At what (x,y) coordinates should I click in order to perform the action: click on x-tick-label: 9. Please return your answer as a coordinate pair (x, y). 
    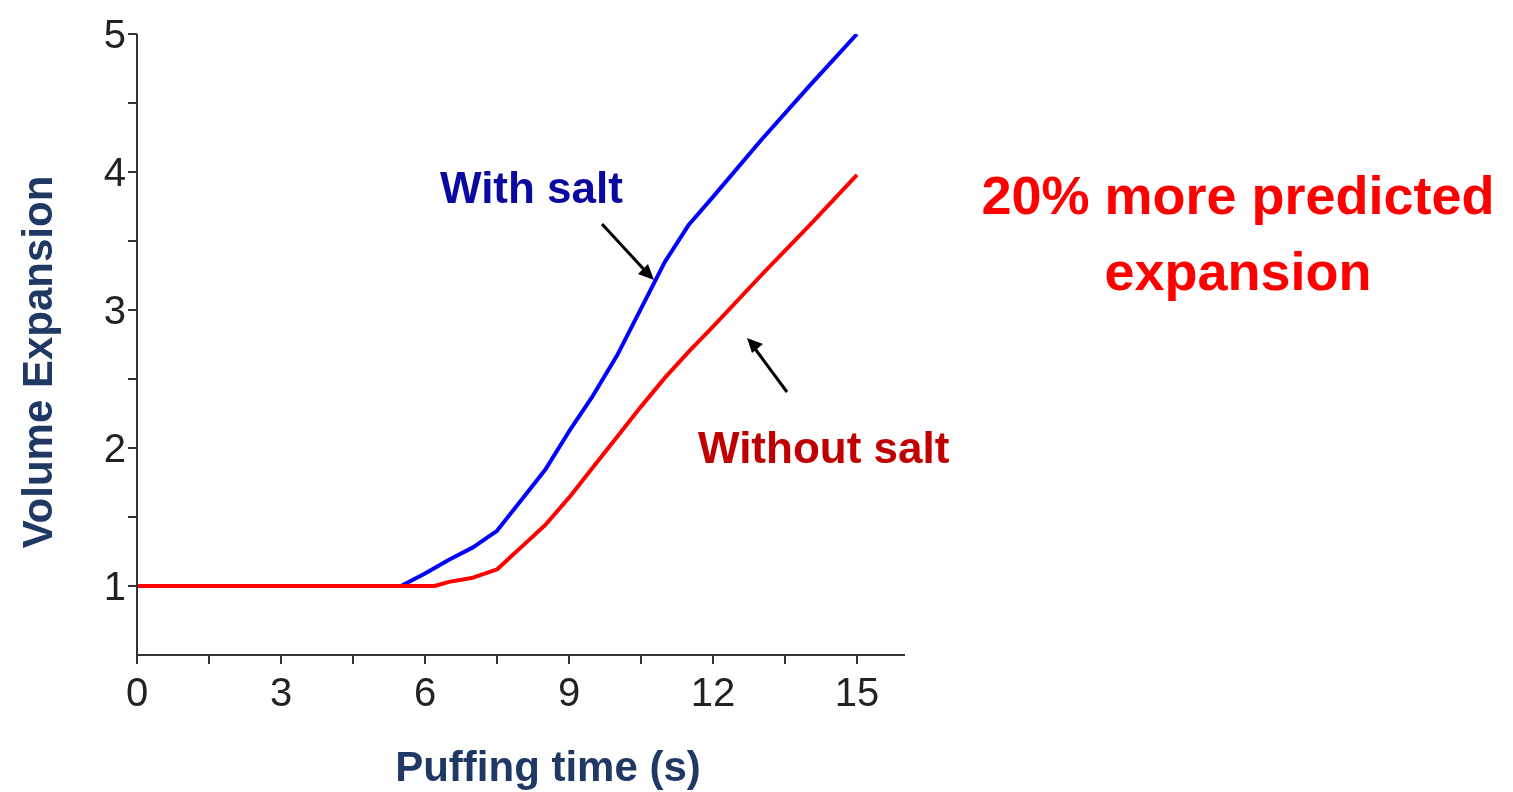
    Looking at the image, I should click on (569, 692).